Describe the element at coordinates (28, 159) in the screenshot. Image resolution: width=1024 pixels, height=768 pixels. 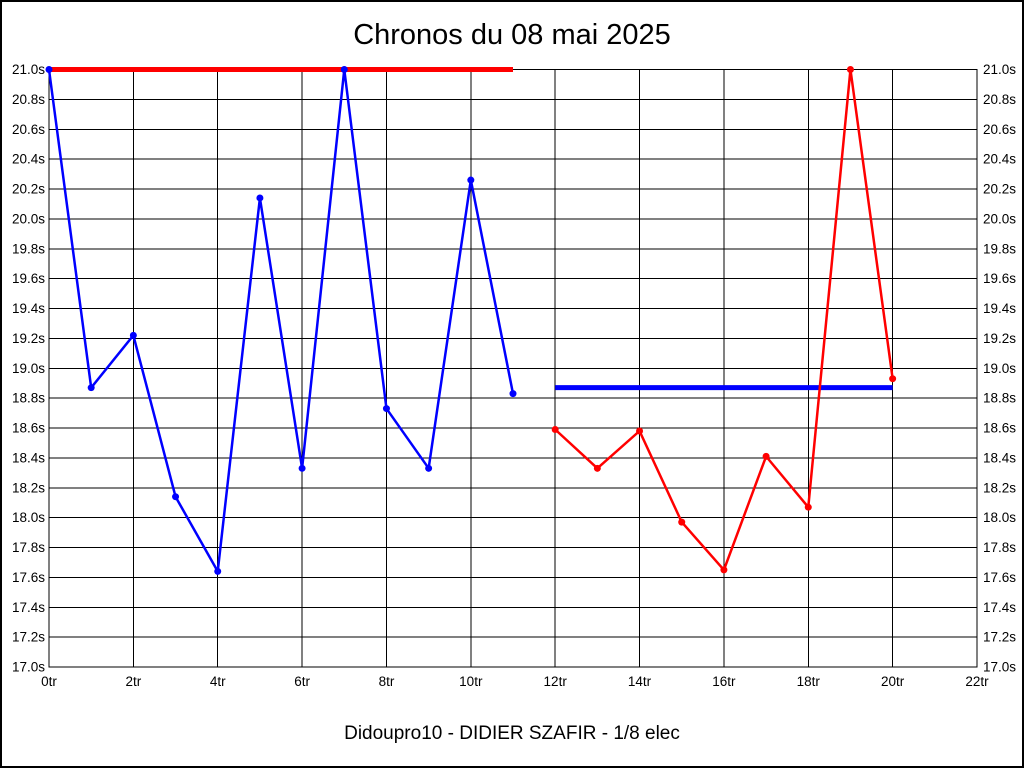
I see `y-tick-label-left: 20.4s` at that location.